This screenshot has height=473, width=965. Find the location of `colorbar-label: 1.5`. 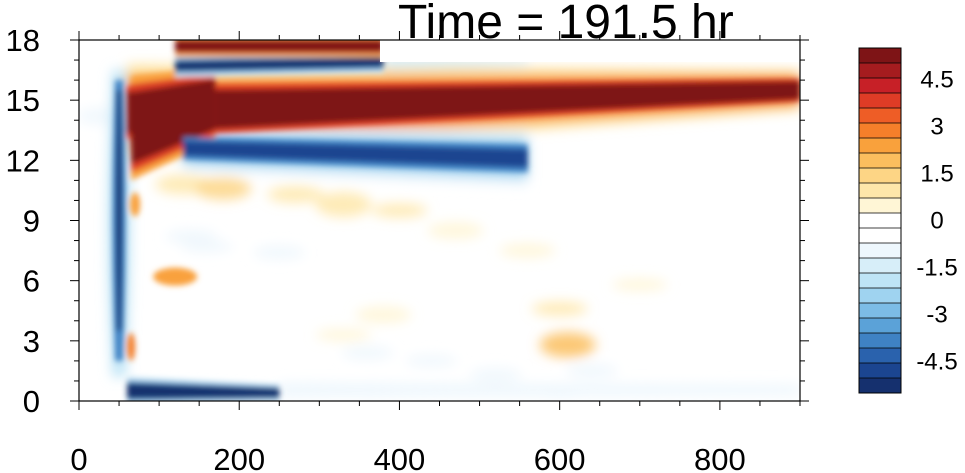

colorbar-label: 1.5 is located at coordinates (936, 173).